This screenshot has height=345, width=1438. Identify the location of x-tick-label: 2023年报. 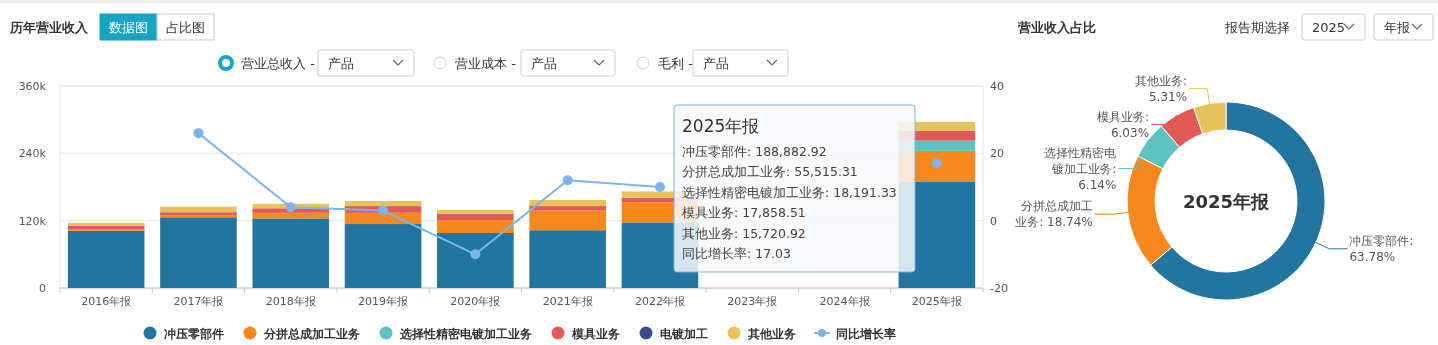
(752, 301).